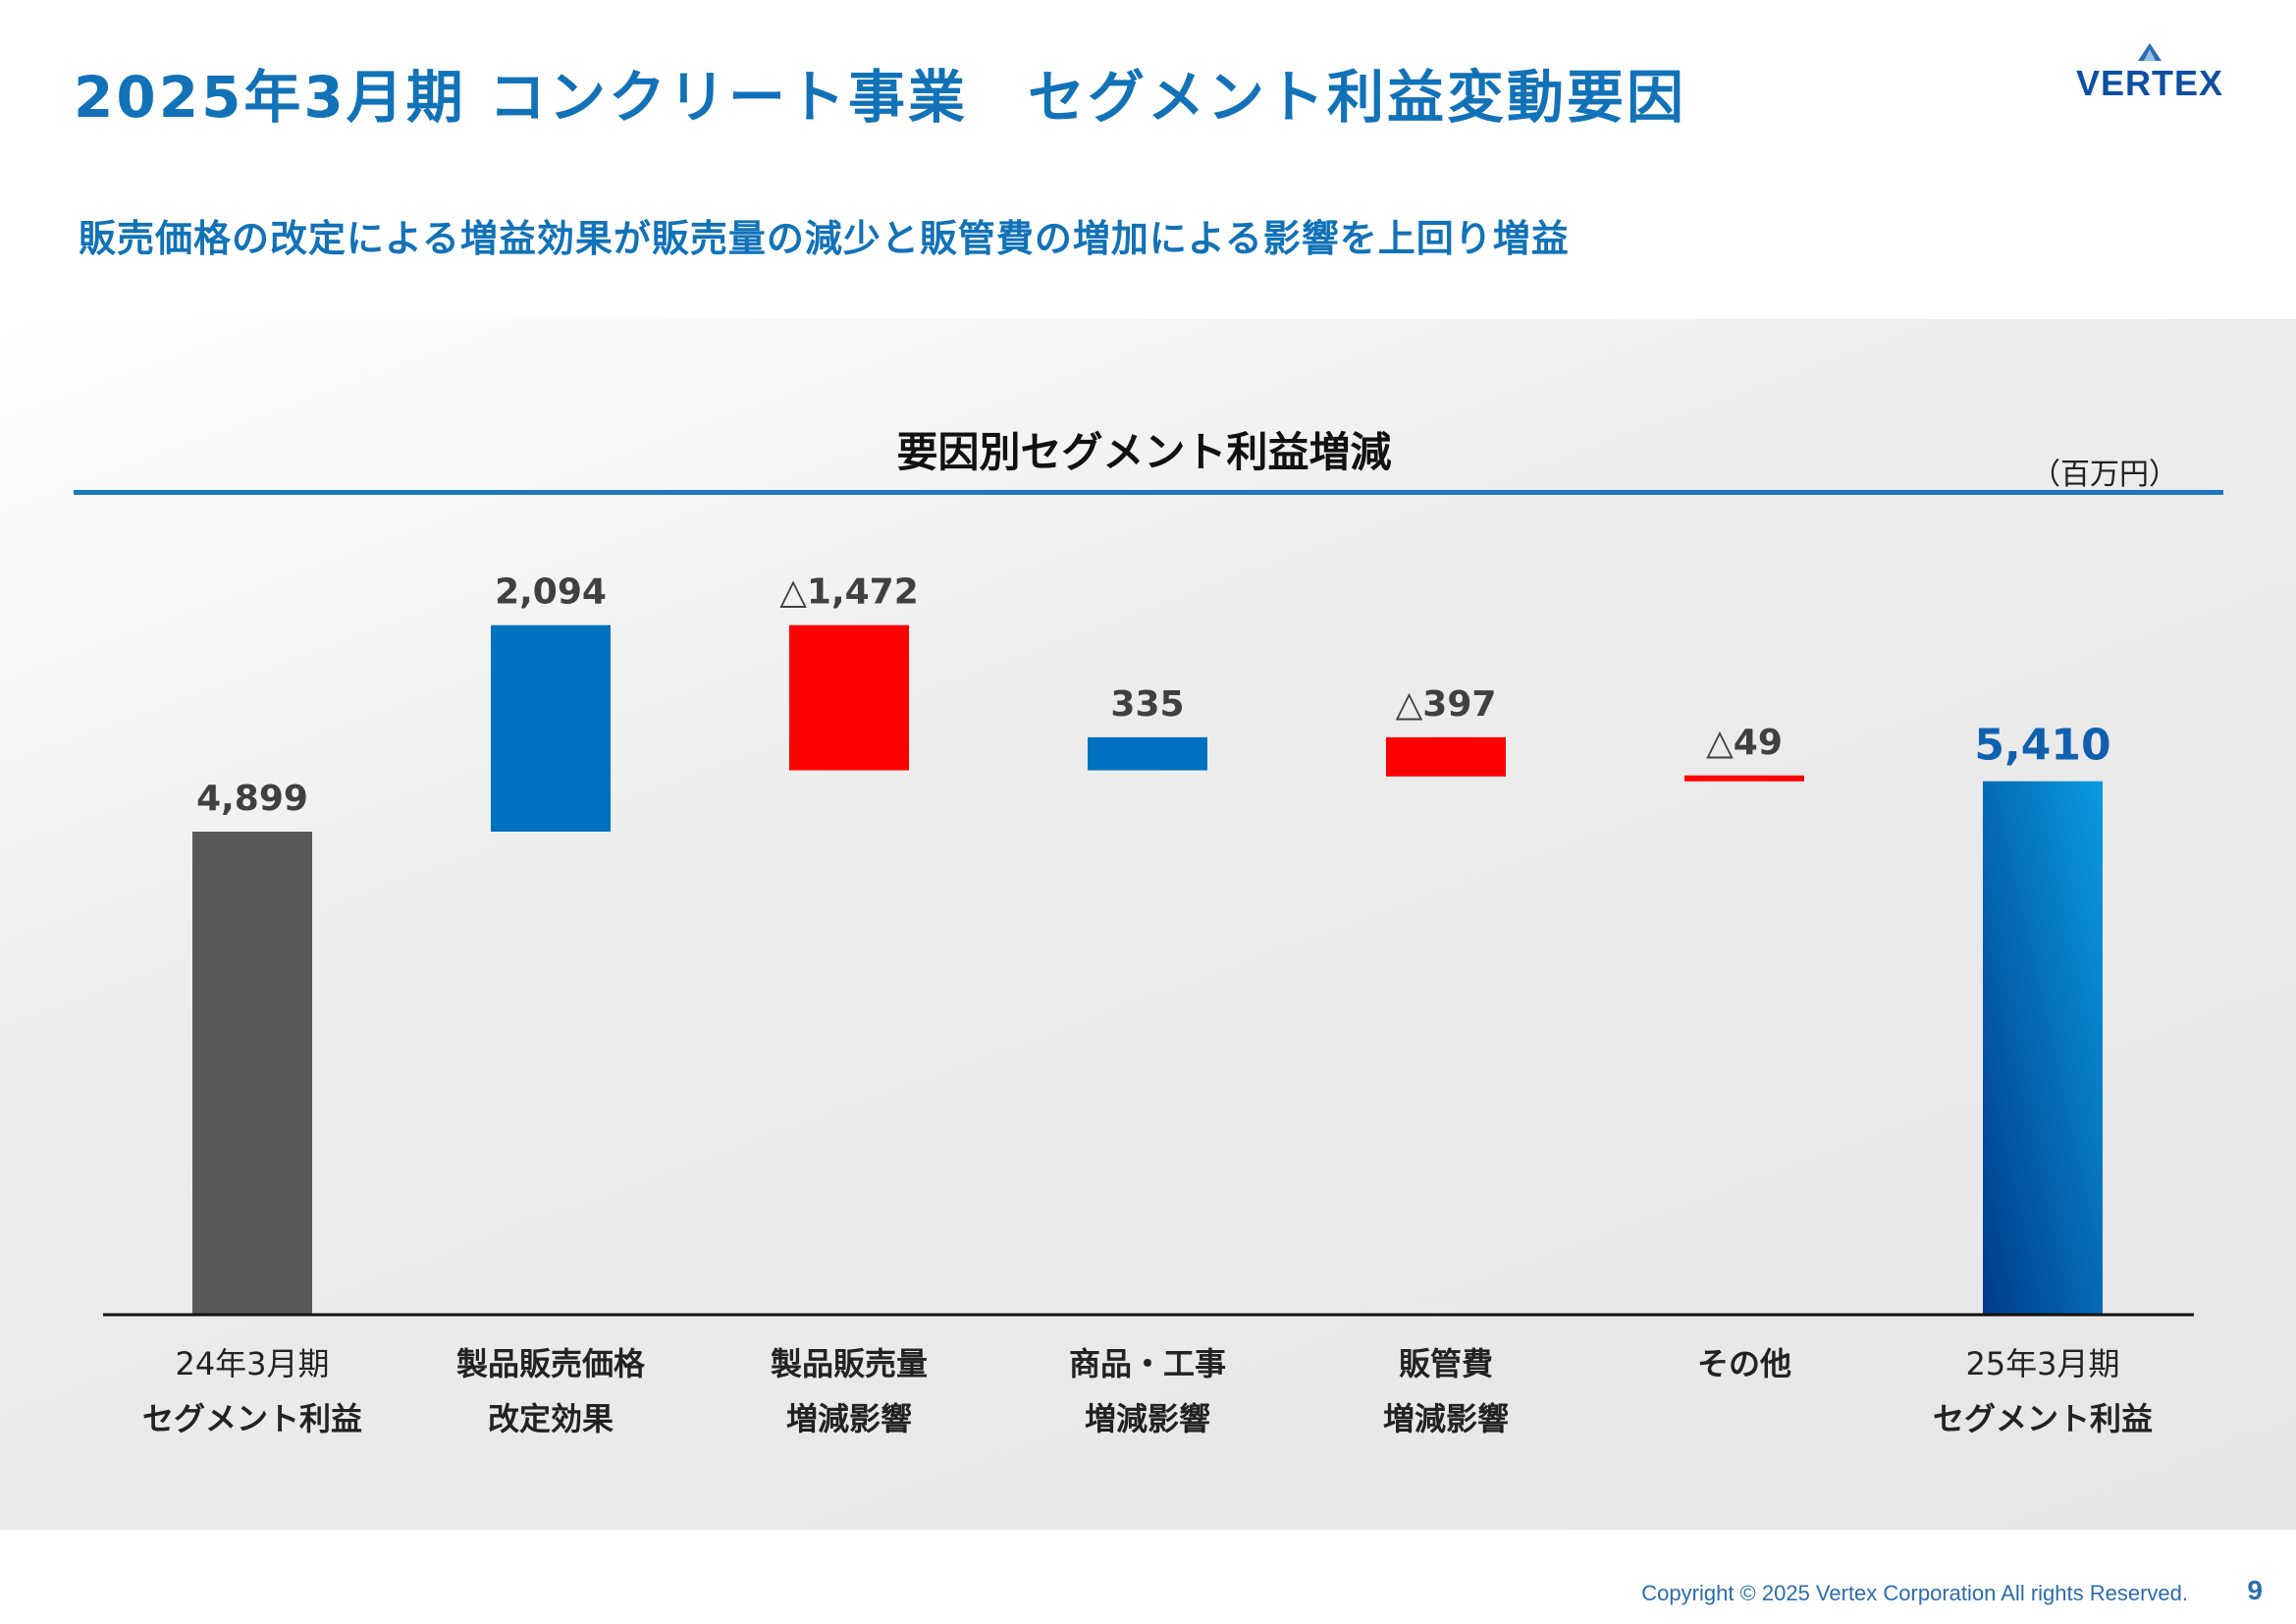 This screenshot has width=2296, height=1624. What do you see at coordinates (880, 97) in the screenshot?
I see `page-title: 2025年3月期 コンクリート事業 セグメント利益変動要因` at bounding box center [880, 97].